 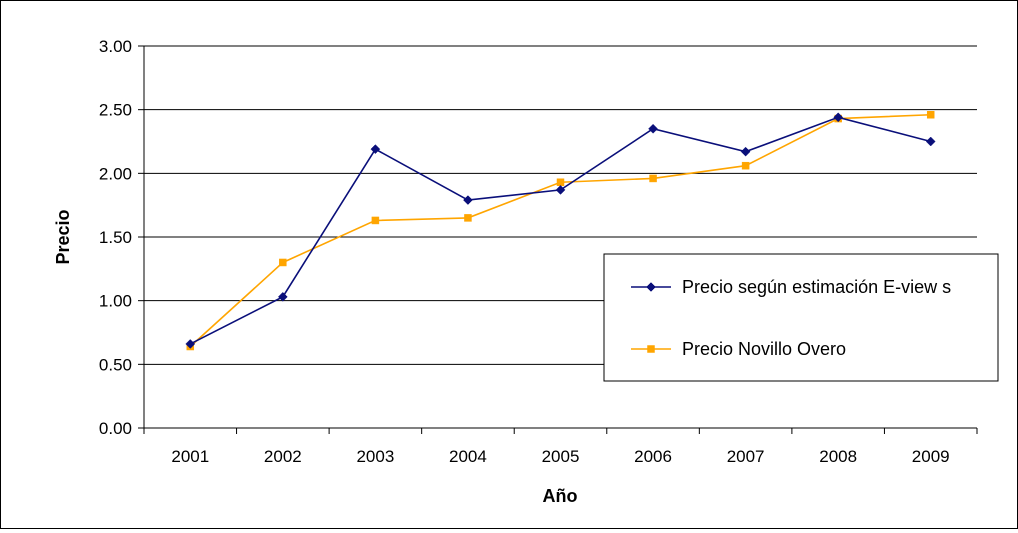 I want to click on y-axis-title: Precio, so click(x=63, y=236).